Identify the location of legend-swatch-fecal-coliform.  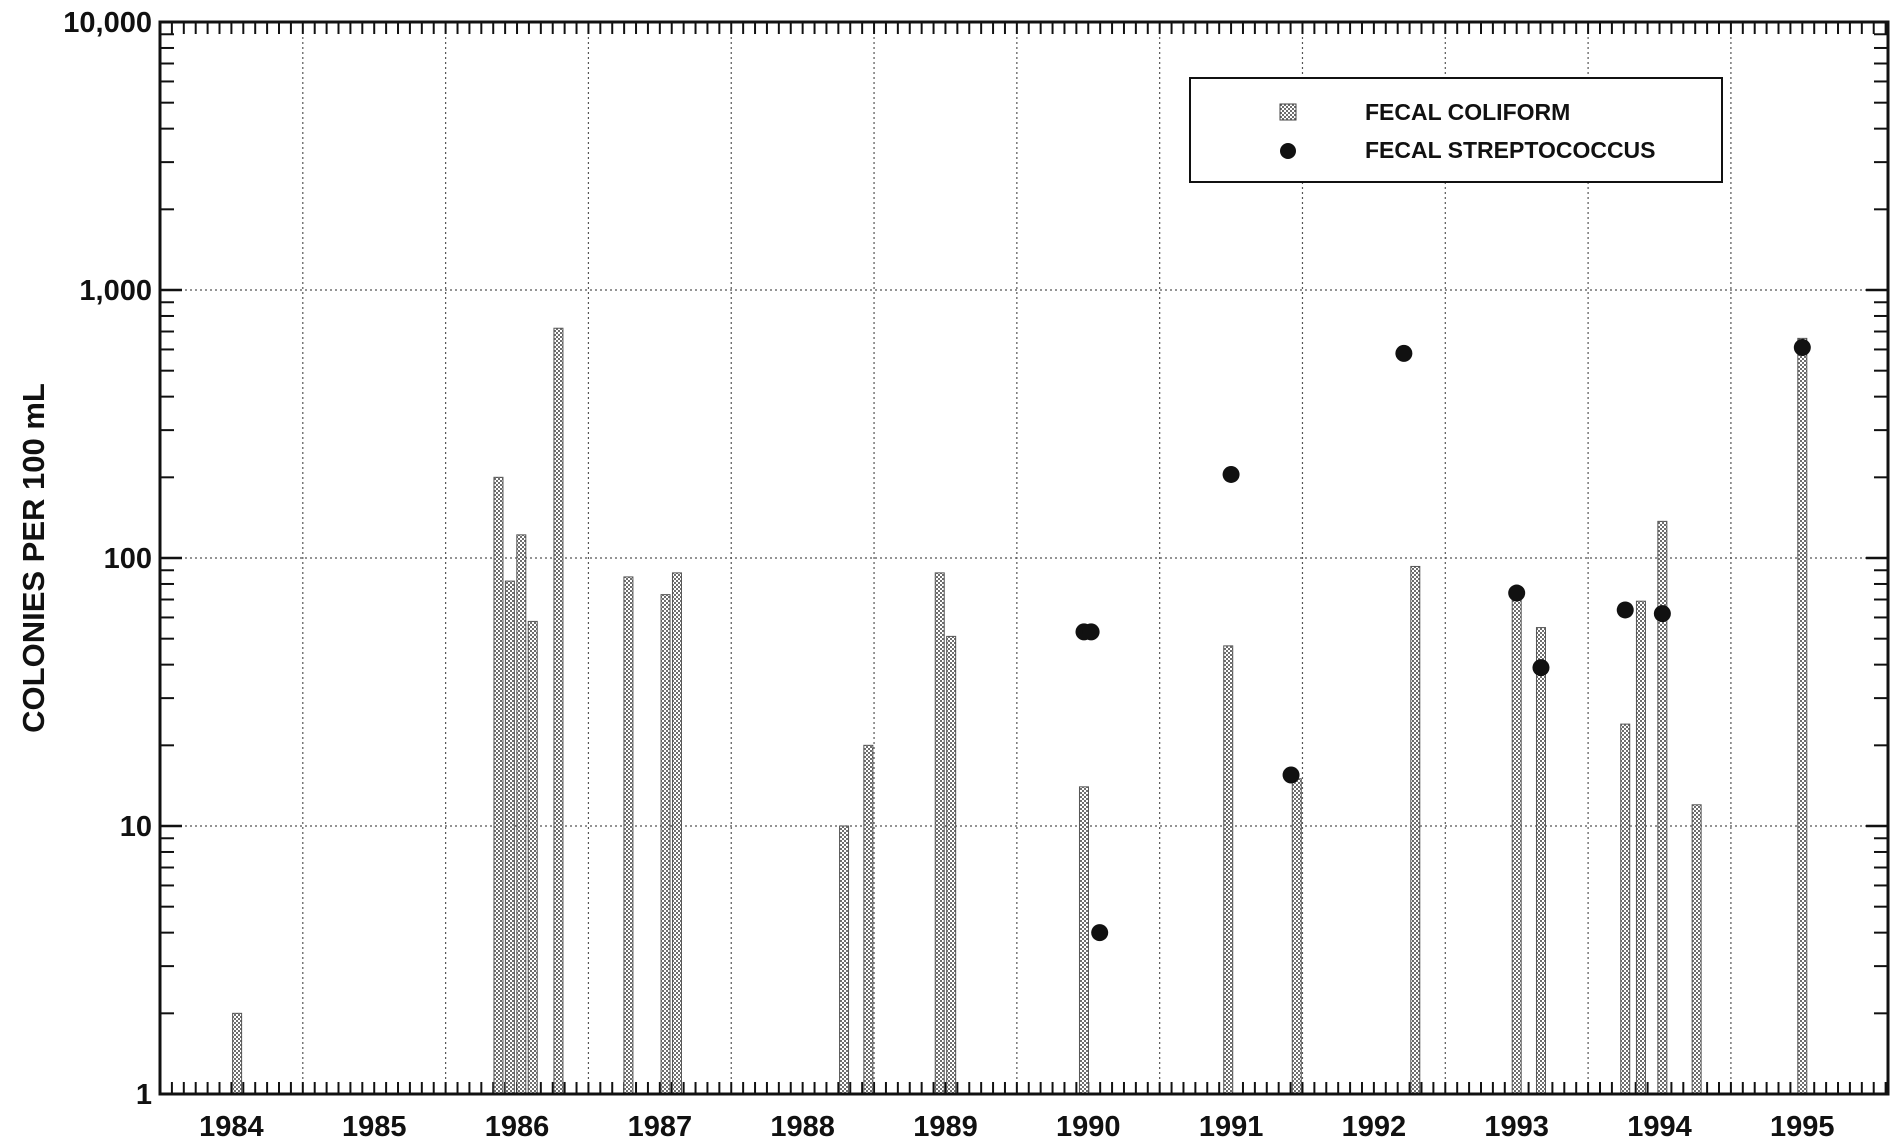
(1288, 112).